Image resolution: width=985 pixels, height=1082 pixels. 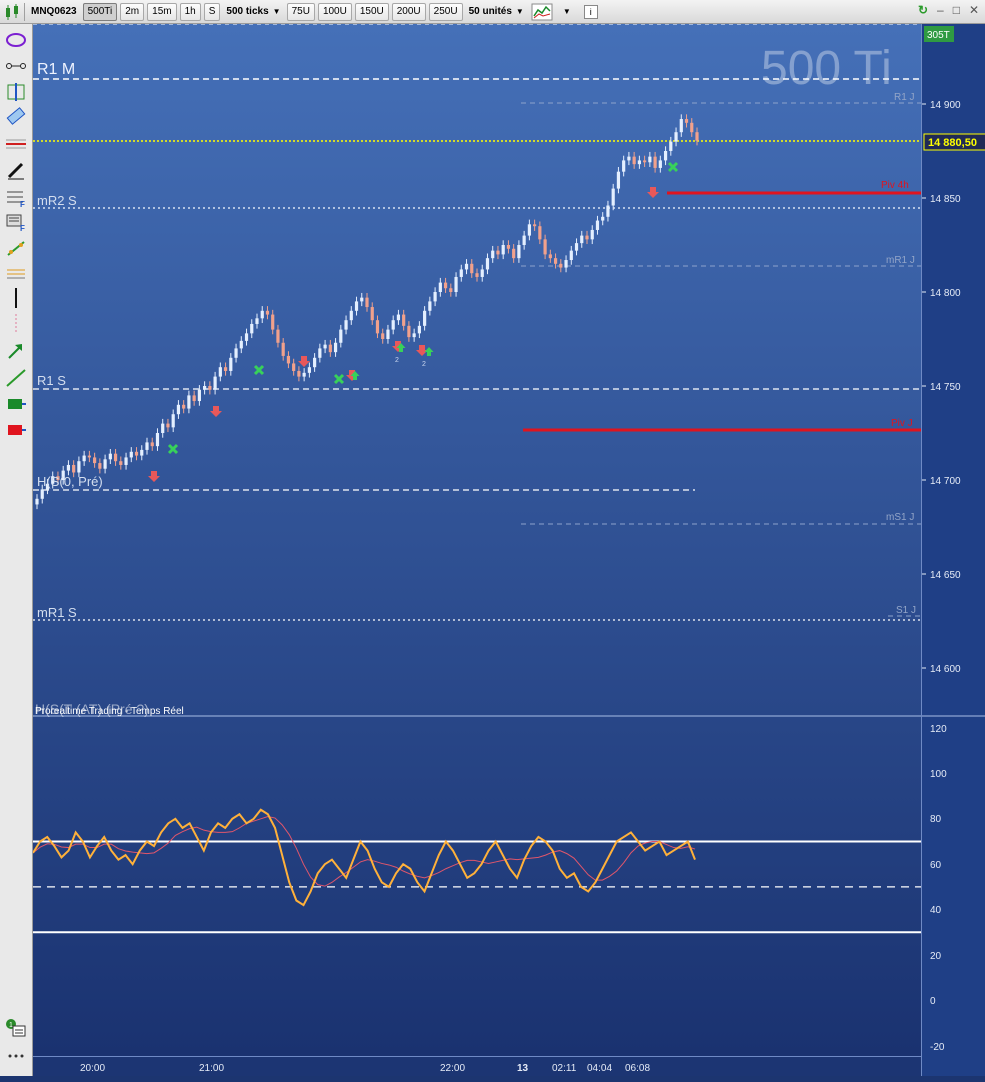 What do you see at coordinates (16, 298) in the screenshot?
I see `vertical-line-icon` at bounding box center [16, 298].